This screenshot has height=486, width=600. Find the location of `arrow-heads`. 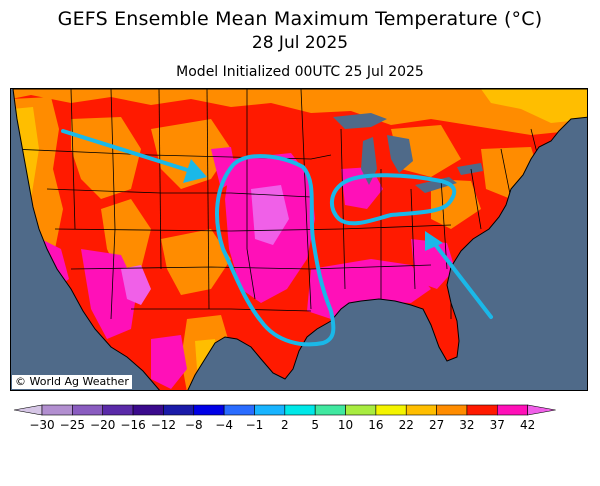

arrow-heads is located at coordinates (313, 205).